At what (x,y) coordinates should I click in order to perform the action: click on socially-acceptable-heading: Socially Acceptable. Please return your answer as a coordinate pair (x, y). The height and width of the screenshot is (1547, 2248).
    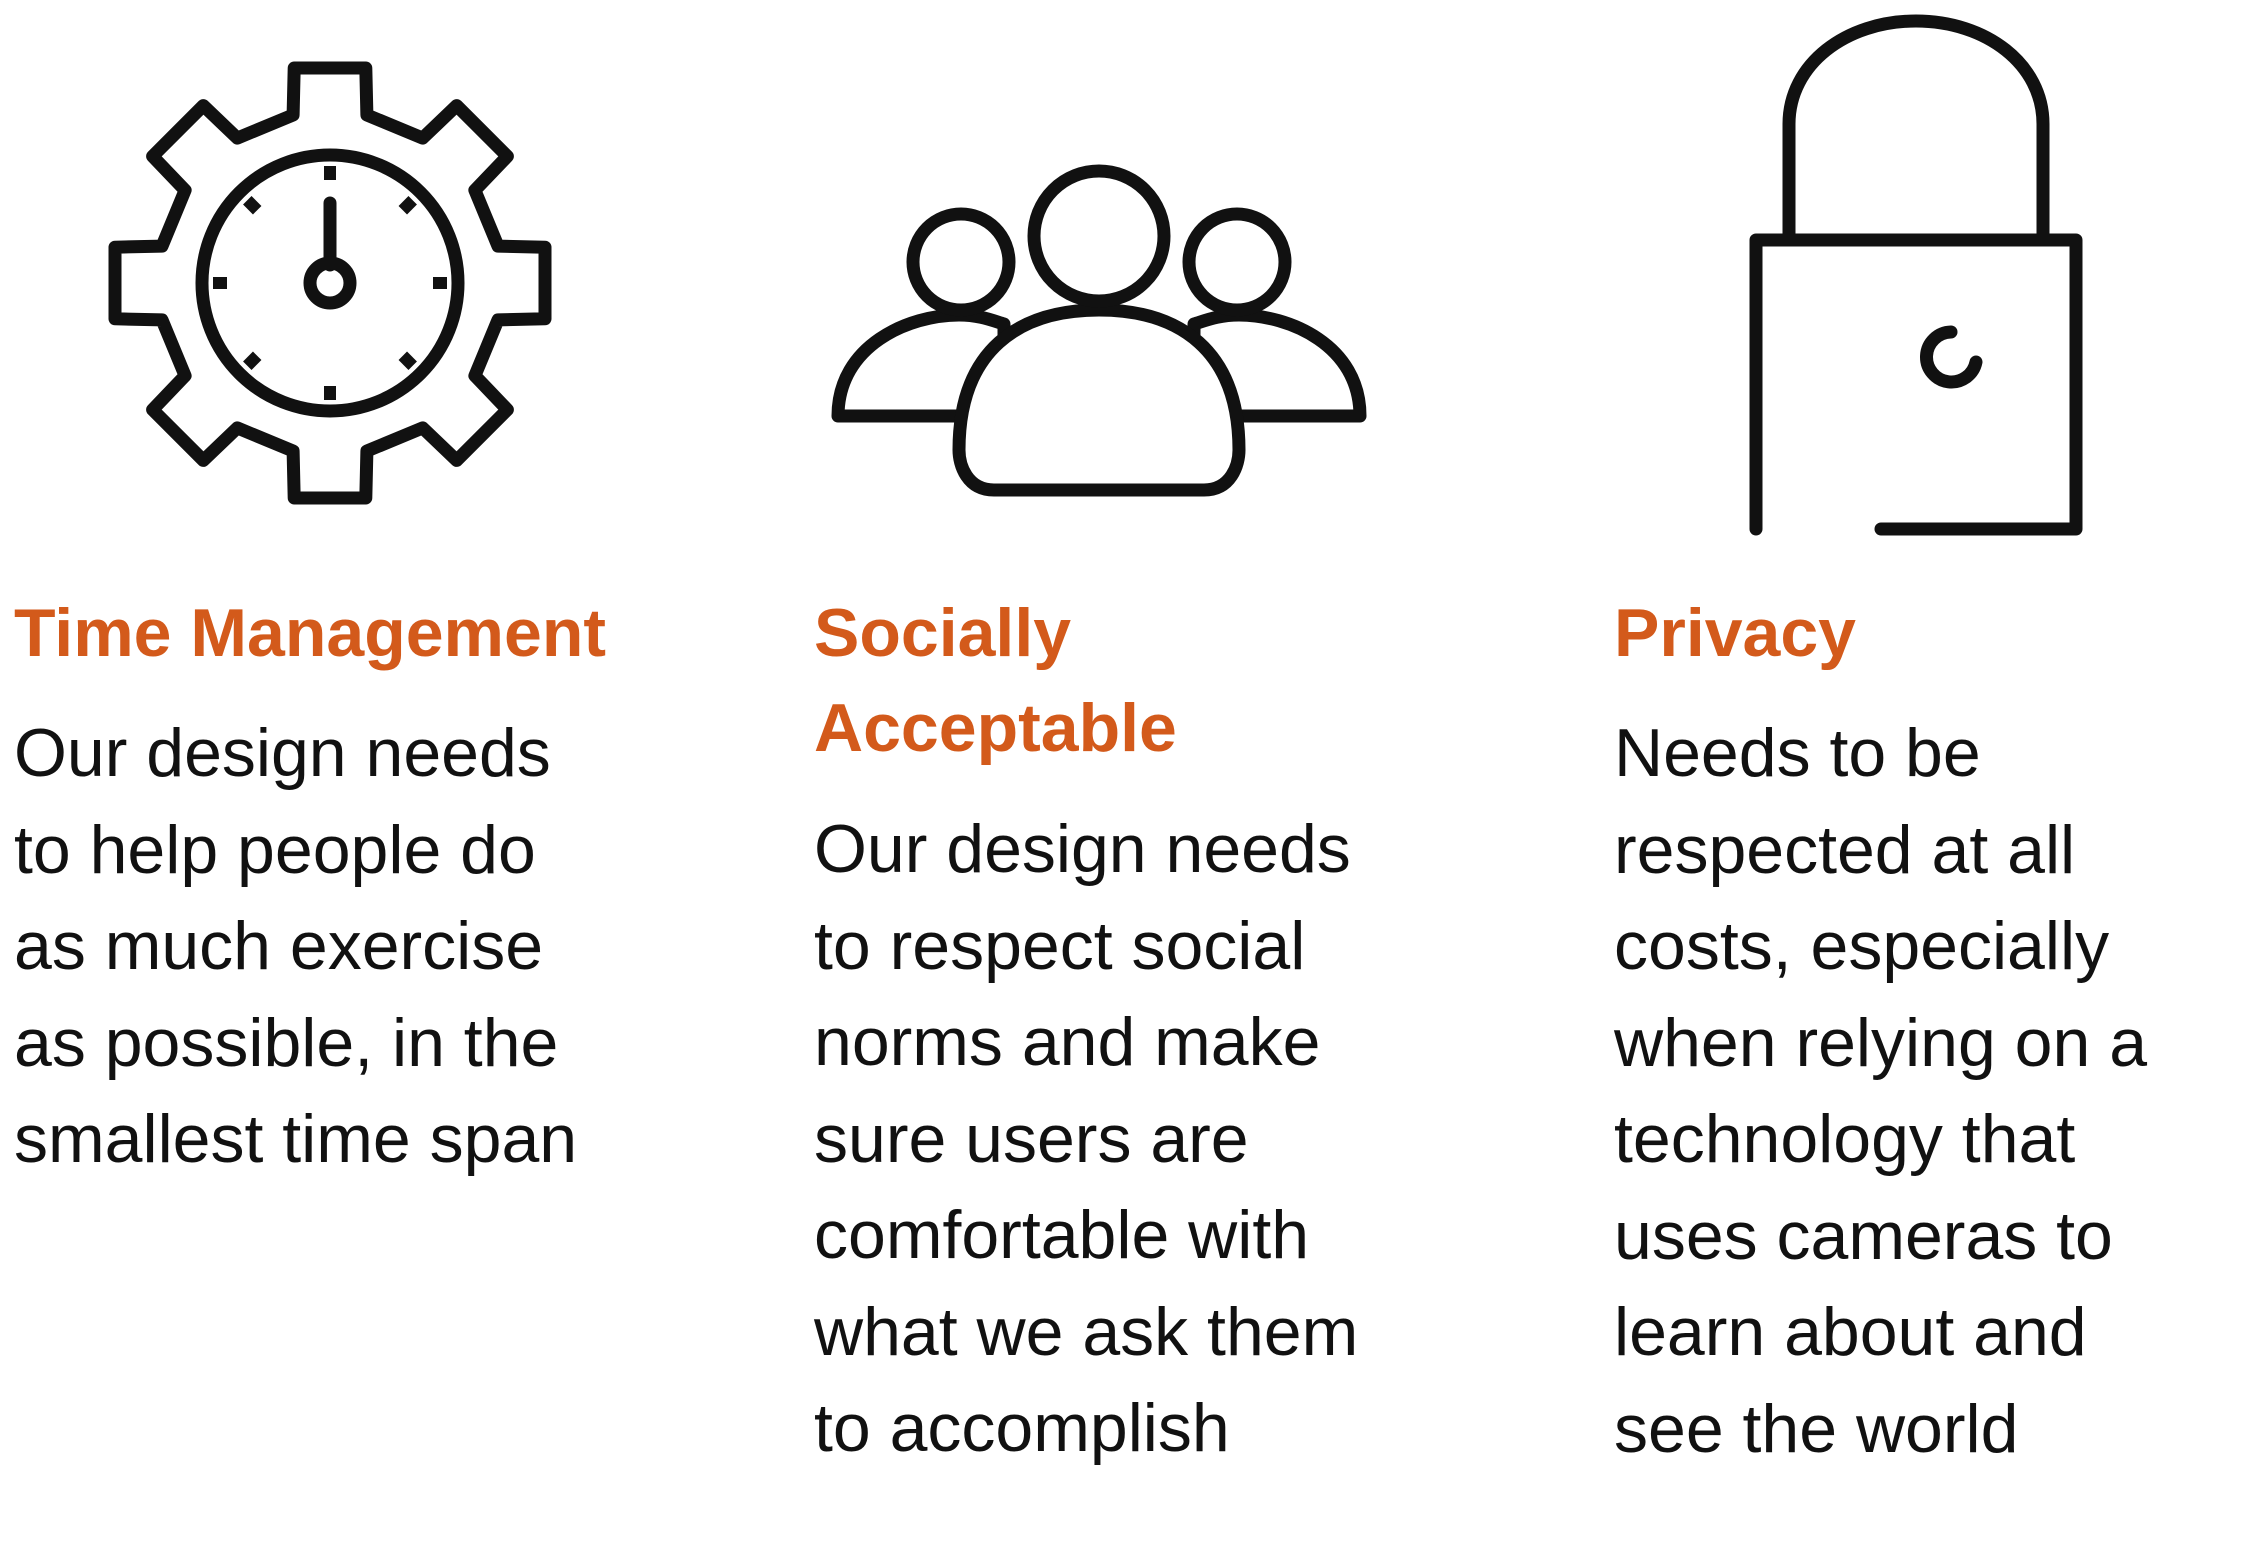
    Looking at the image, I should click on (995, 680).